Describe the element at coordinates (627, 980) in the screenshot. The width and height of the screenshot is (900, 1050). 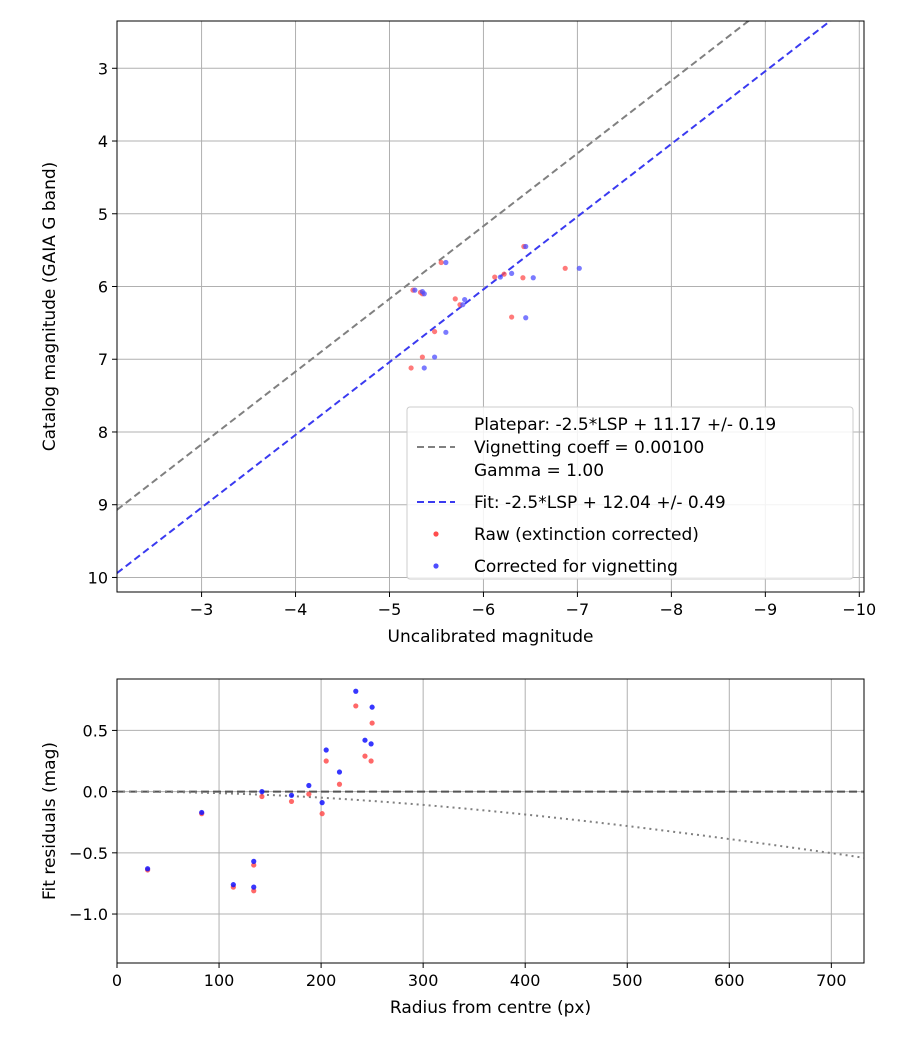
I see `x-tick-label: 500` at that location.